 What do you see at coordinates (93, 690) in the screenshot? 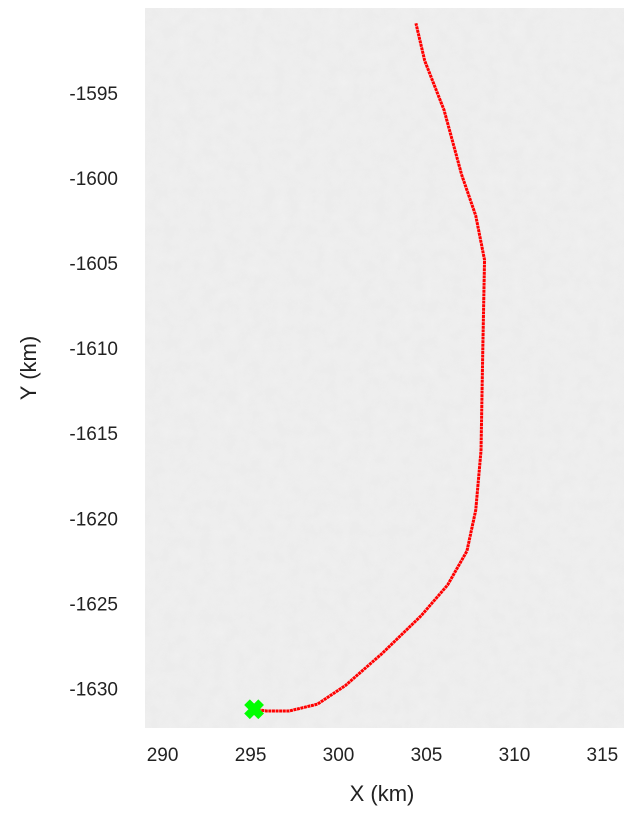
I see `y-tick-label: -1630` at bounding box center [93, 690].